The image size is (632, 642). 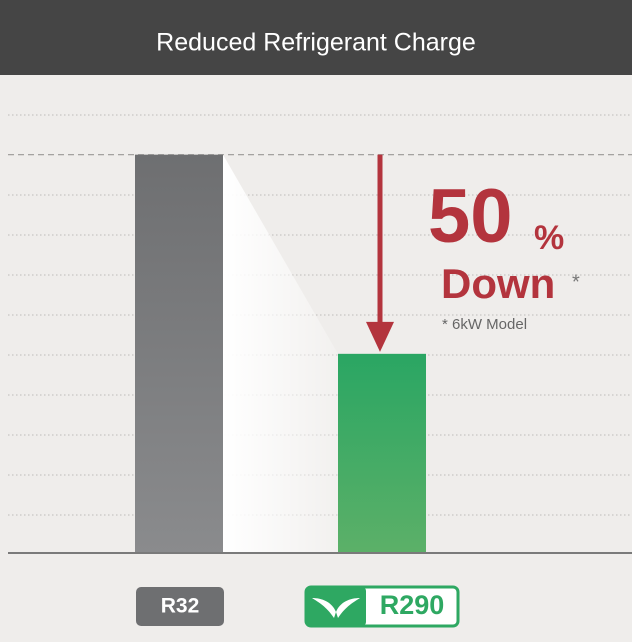 I want to click on leaf-icon, so click(x=336, y=608).